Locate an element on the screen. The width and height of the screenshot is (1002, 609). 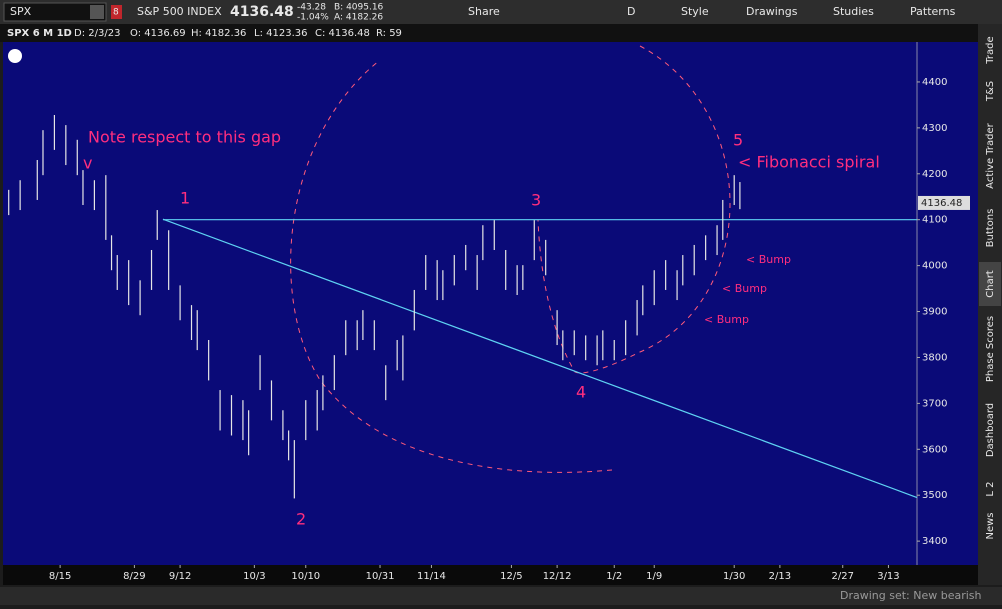
x-tick-label: 2/13 is located at coordinates (780, 576).